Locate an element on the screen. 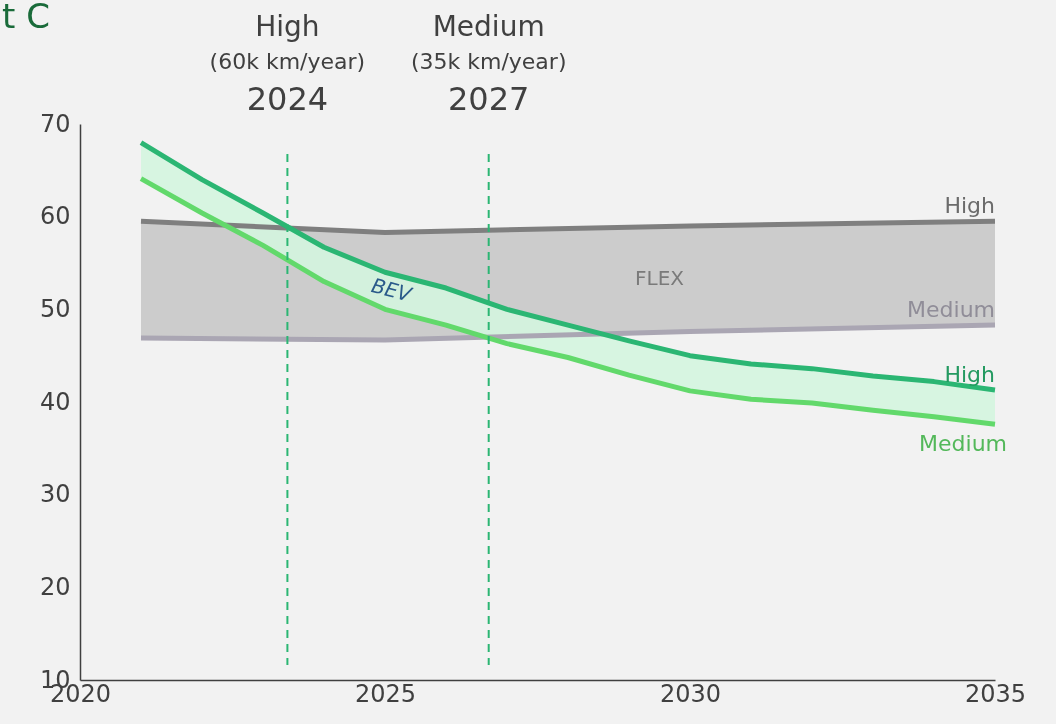  annotation: BEV is located at coordinates (392, 290).